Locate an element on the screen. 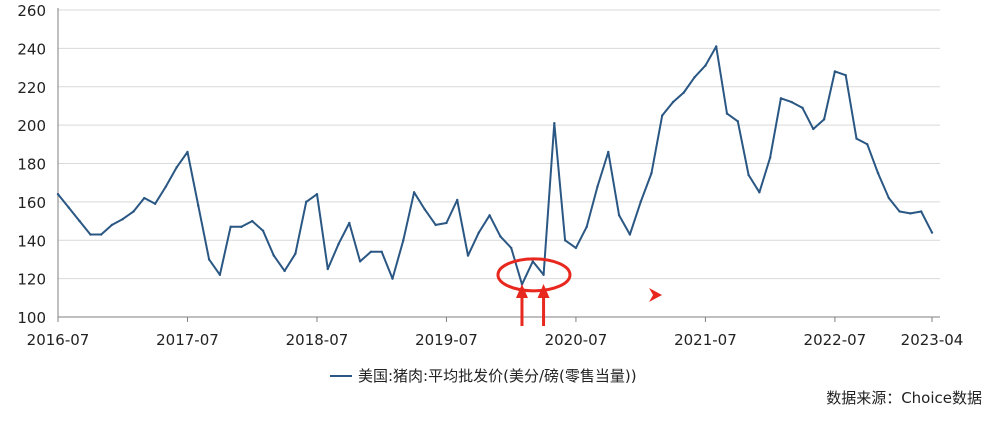  x-tick-label: 2016-07 is located at coordinates (58, 340).